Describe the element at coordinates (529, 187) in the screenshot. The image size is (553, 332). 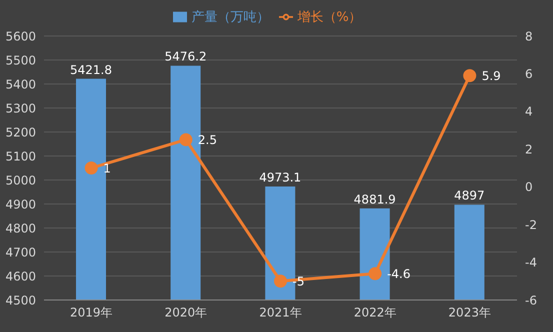
I see `y2-tick-label: 0` at that location.